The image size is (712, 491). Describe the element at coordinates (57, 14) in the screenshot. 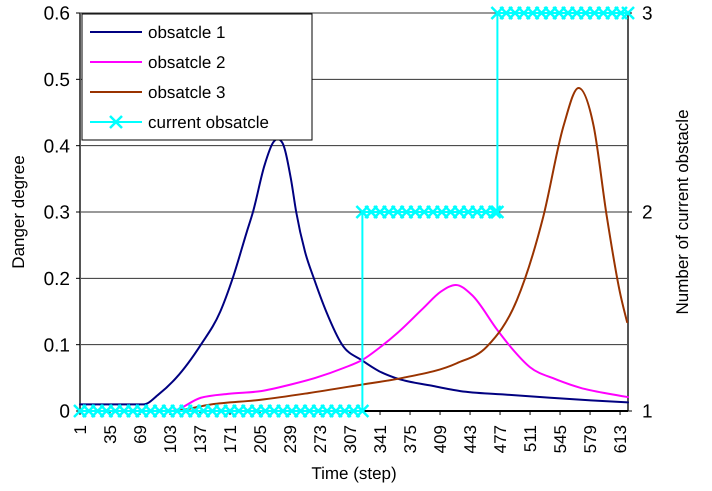

I see `y-tick-label: 0.6` at that location.